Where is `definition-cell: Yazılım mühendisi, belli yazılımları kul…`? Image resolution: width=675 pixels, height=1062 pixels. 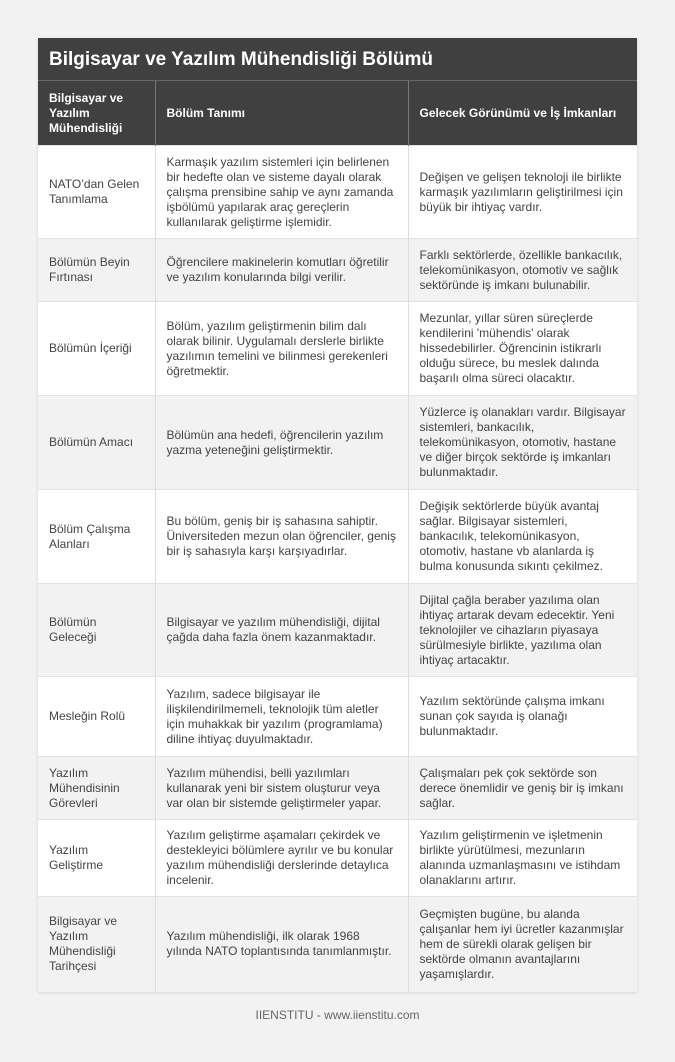 definition-cell: Yazılım mühendisi, belli yazılımları kul… is located at coordinates (282, 788).